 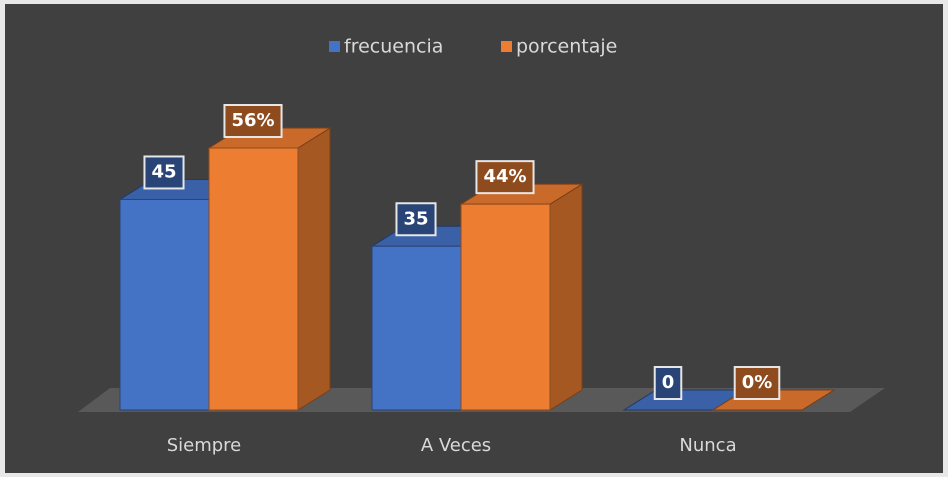 I want to click on data-label: 44%, so click(x=504, y=176).